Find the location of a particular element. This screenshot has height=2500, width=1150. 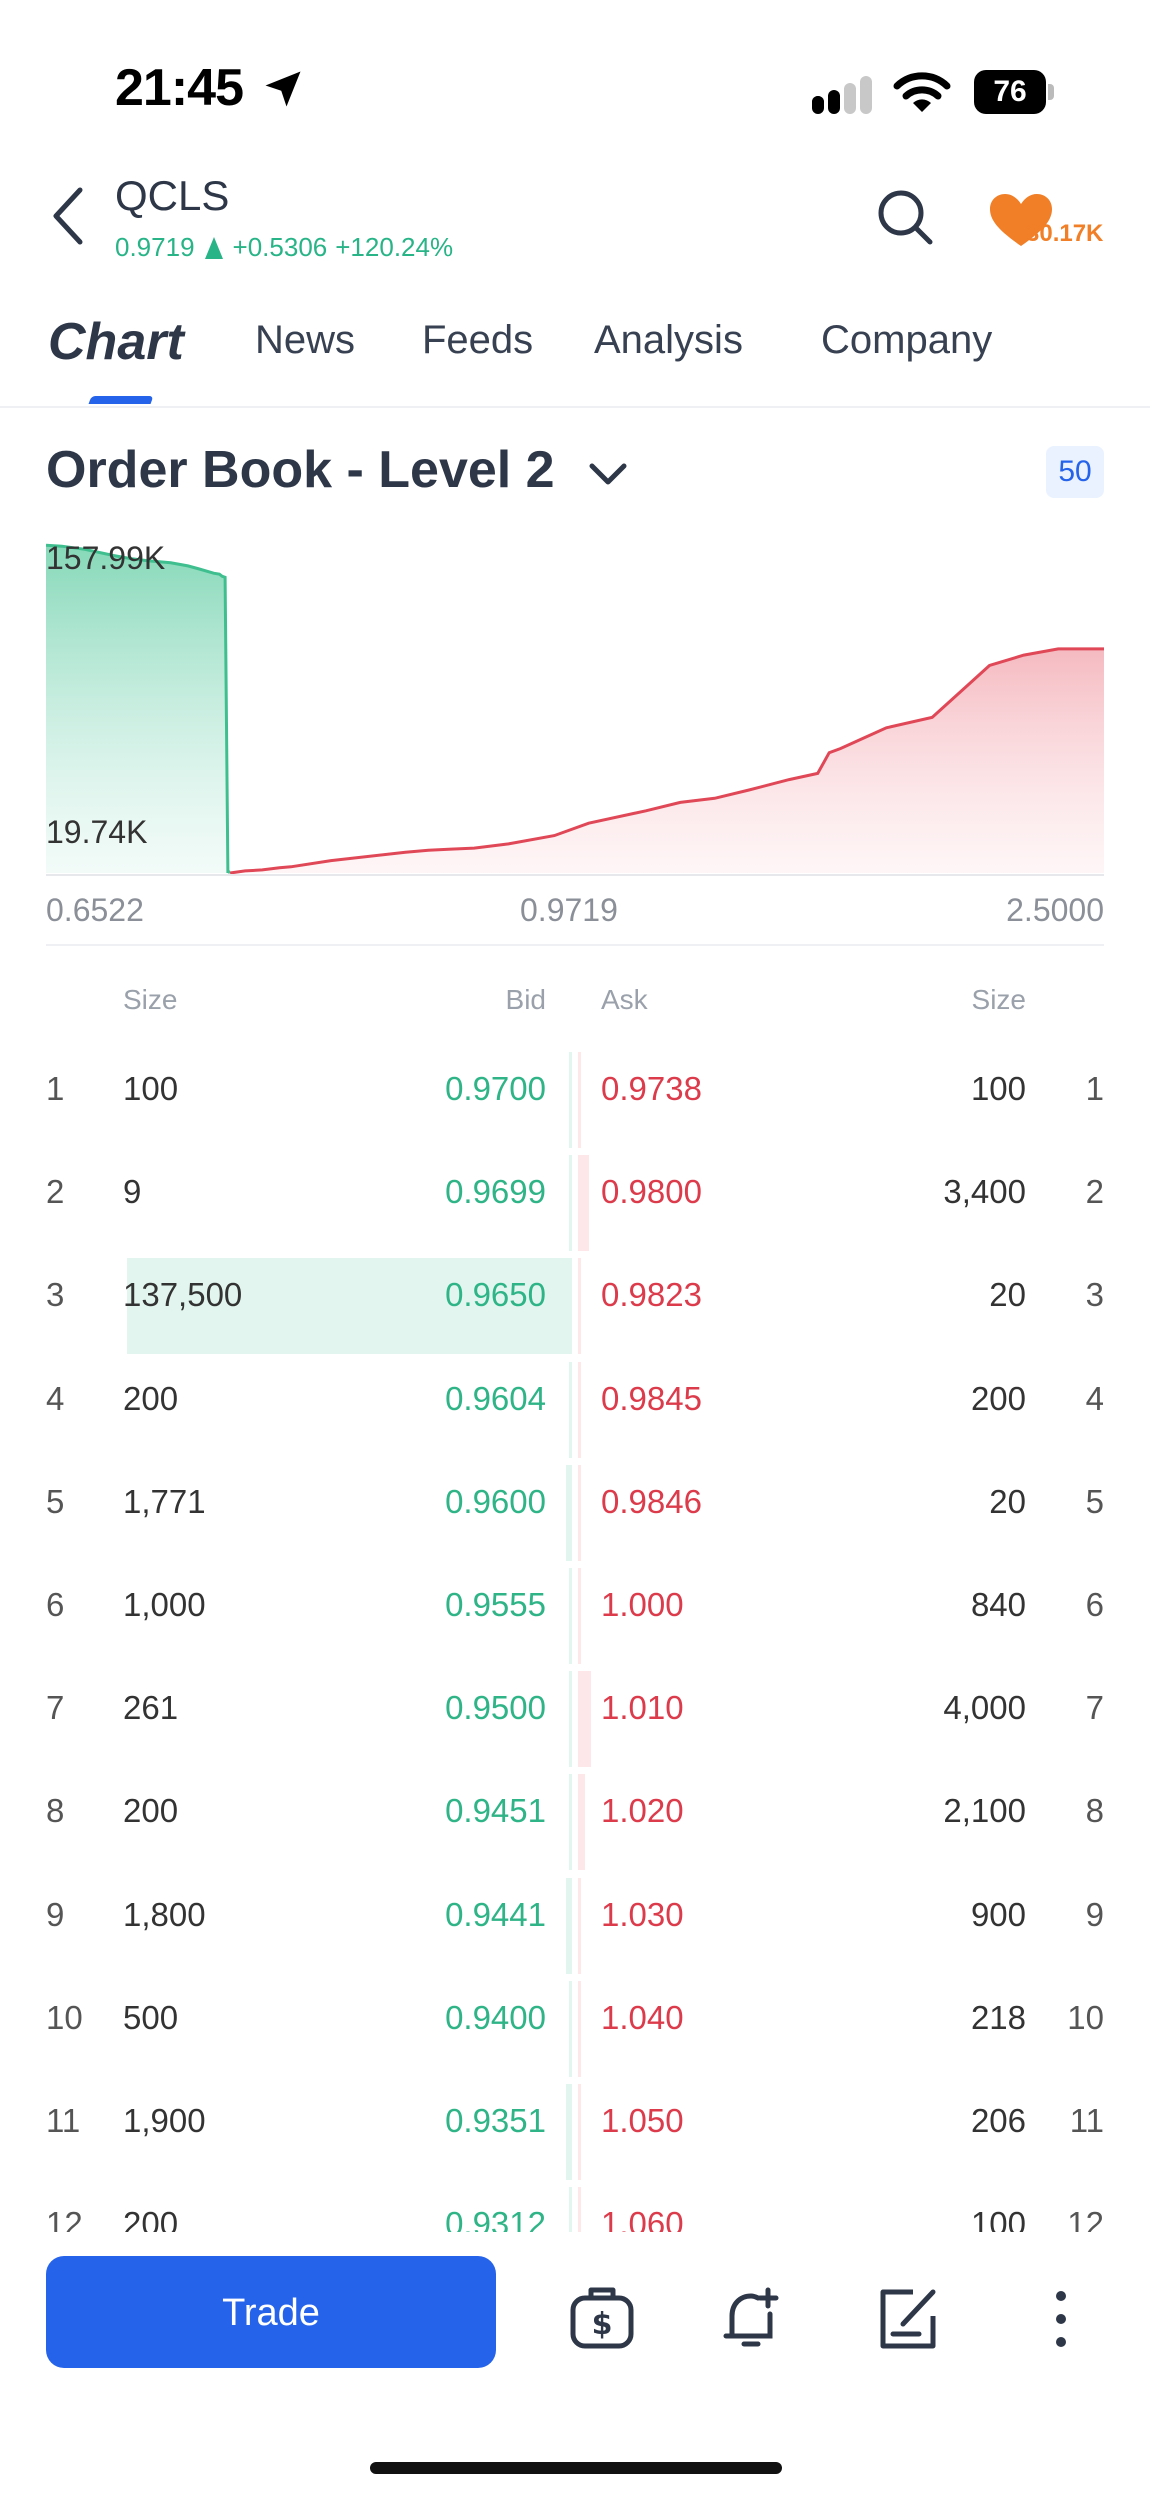

bid-size: 1,800 is located at coordinates (164, 1914).